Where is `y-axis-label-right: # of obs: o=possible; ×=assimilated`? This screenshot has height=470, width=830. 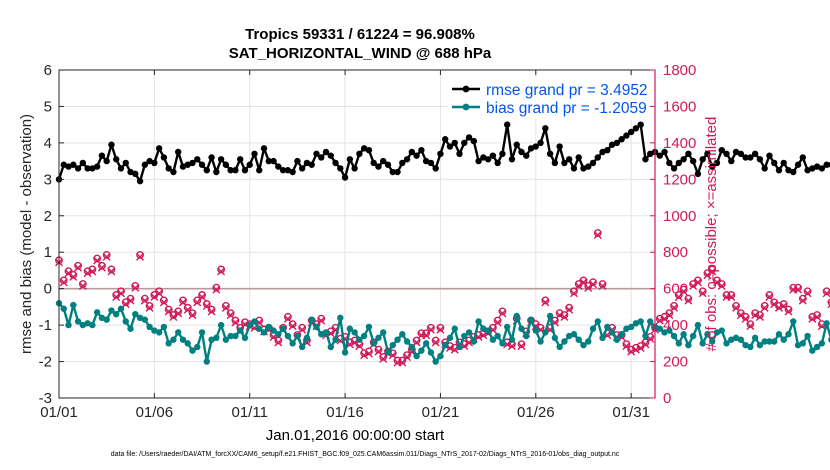 y-axis-label-right: # of obs: o=possible; ×=assimilated is located at coordinates (711, 234).